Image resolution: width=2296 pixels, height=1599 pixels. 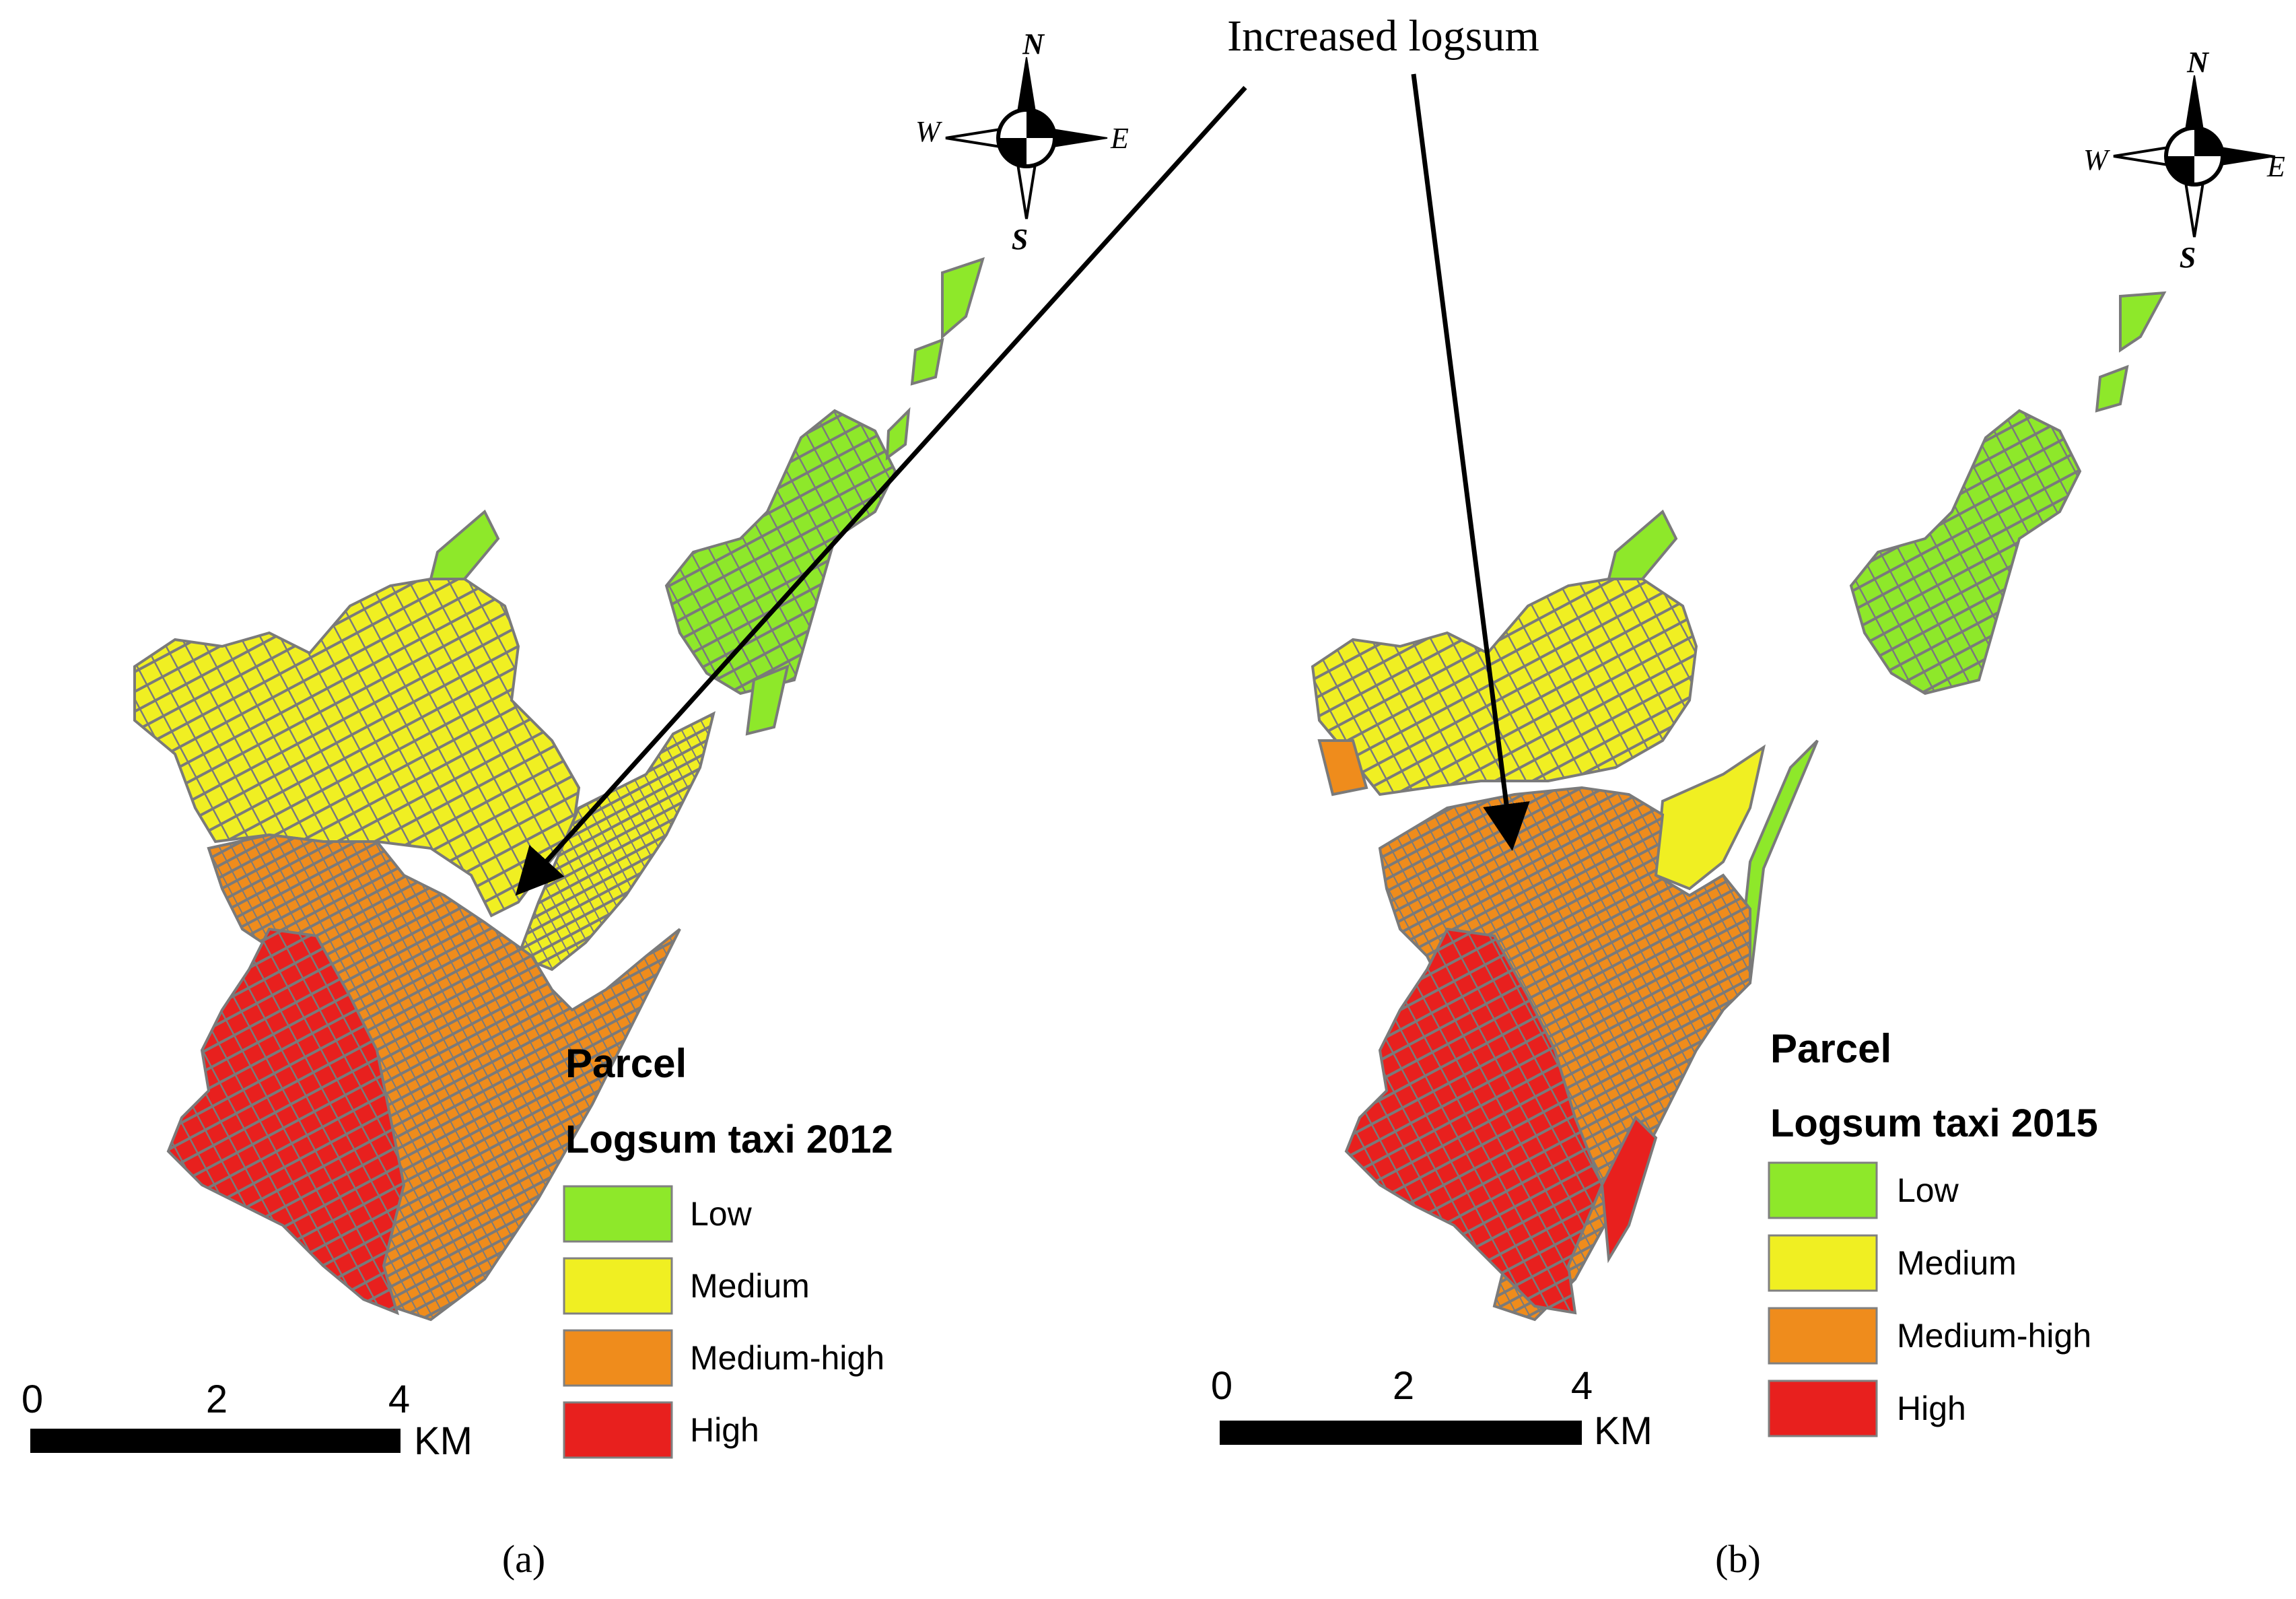 I want to click on annotation-arrow-b, so click(x=1470, y=462).